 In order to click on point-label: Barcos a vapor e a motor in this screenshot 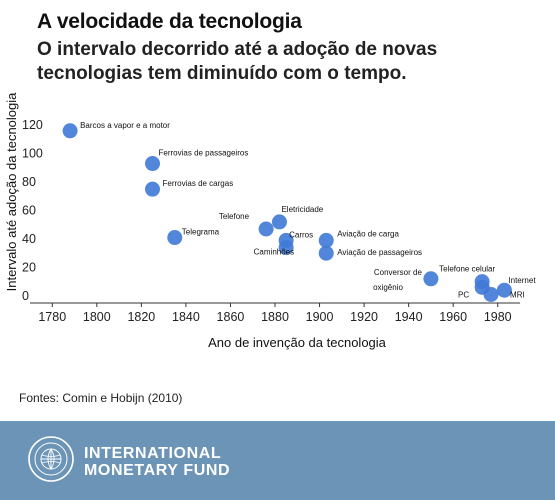, I will do `click(125, 125)`.